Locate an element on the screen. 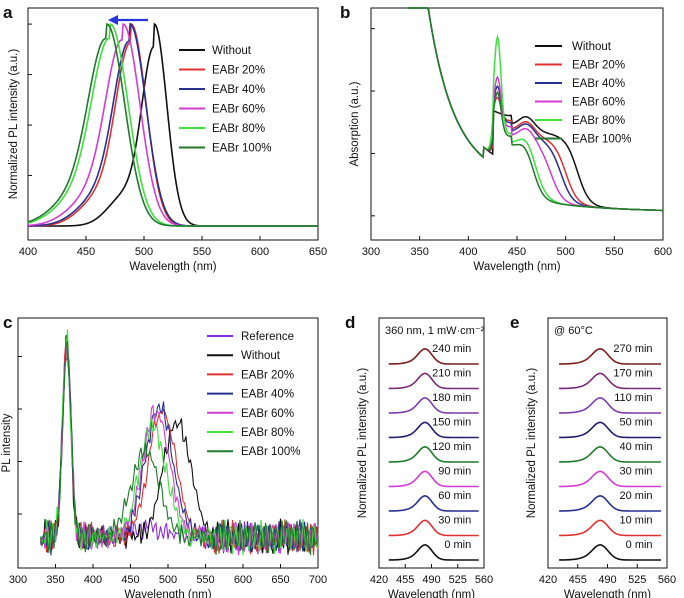 The width and height of the screenshot is (684, 598). trace-label-e-8: 0 min is located at coordinates (639, 545).